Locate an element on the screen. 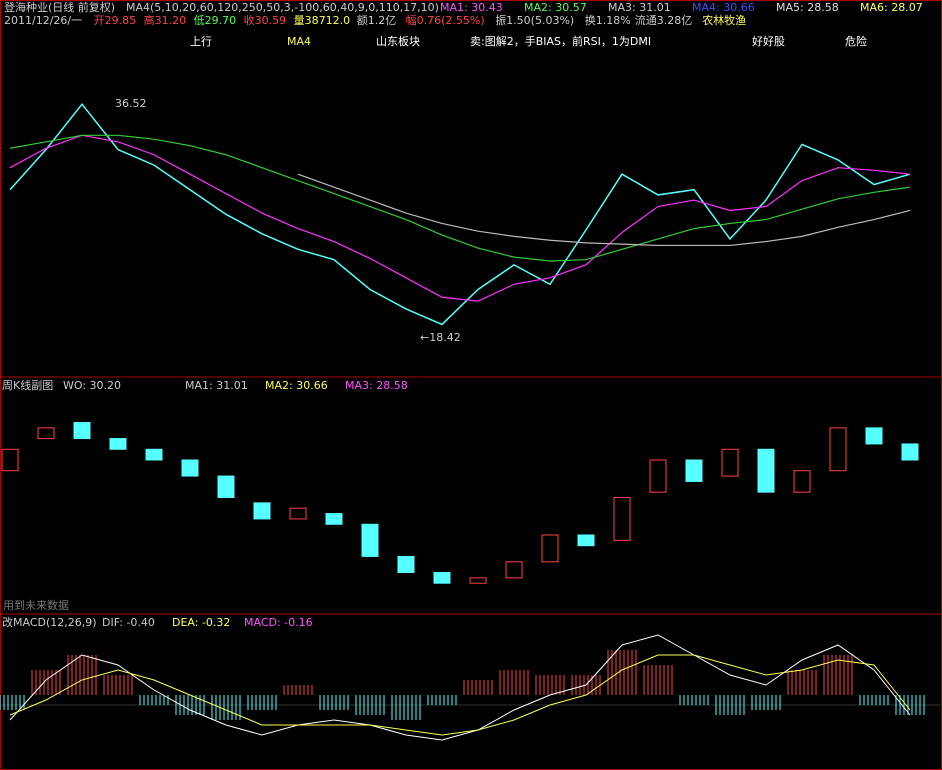 The image size is (942, 770). panel-title: 周K线副图 is located at coordinates (27, 385).